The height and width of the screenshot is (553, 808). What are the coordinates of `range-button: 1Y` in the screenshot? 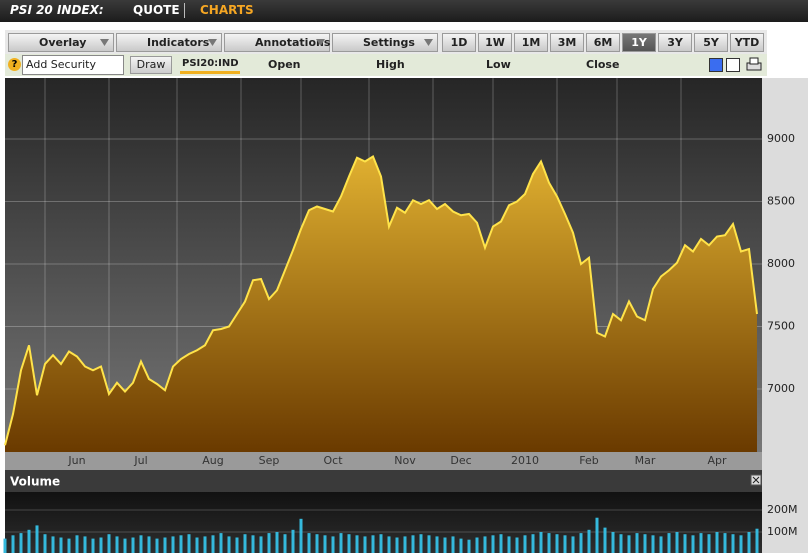 It's located at (639, 42).